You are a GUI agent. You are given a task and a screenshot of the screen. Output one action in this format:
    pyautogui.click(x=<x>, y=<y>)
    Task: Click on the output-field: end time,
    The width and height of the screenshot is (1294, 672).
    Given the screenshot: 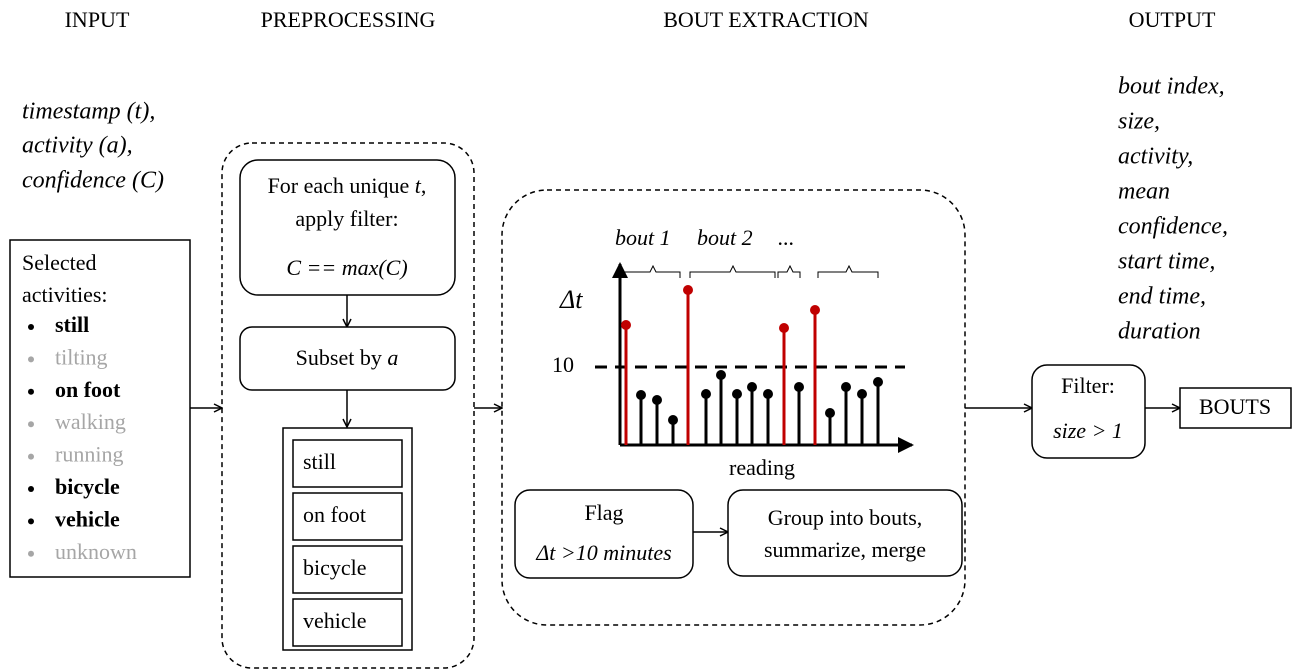 What is the action you would take?
    pyautogui.click(x=1162, y=297)
    